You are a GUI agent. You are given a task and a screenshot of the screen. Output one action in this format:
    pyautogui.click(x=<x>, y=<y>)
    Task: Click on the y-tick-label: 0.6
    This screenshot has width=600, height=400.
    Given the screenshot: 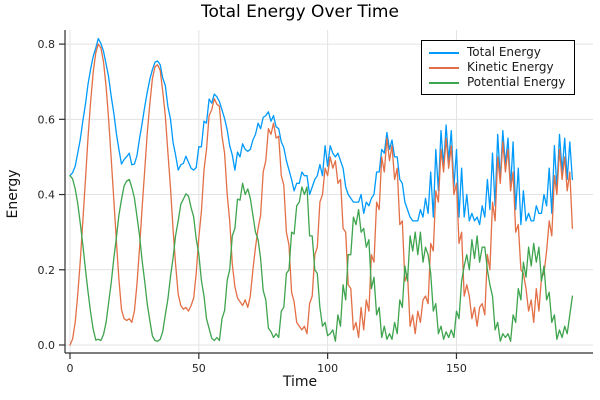 What is the action you would take?
    pyautogui.click(x=47, y=119)
    